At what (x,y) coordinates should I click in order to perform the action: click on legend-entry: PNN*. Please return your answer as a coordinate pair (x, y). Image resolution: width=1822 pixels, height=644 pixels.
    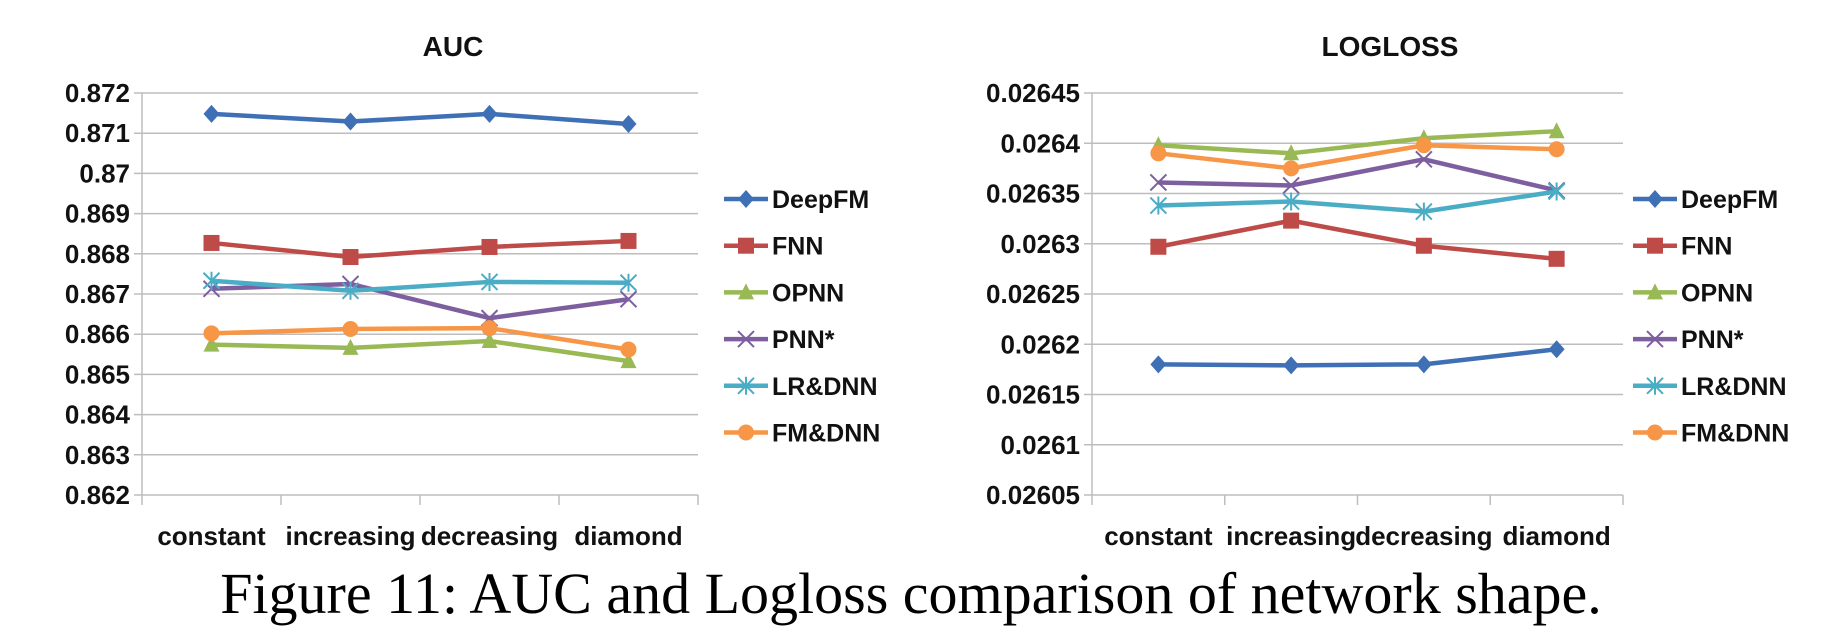
    Looking at the image, I should click on (1688, 340).